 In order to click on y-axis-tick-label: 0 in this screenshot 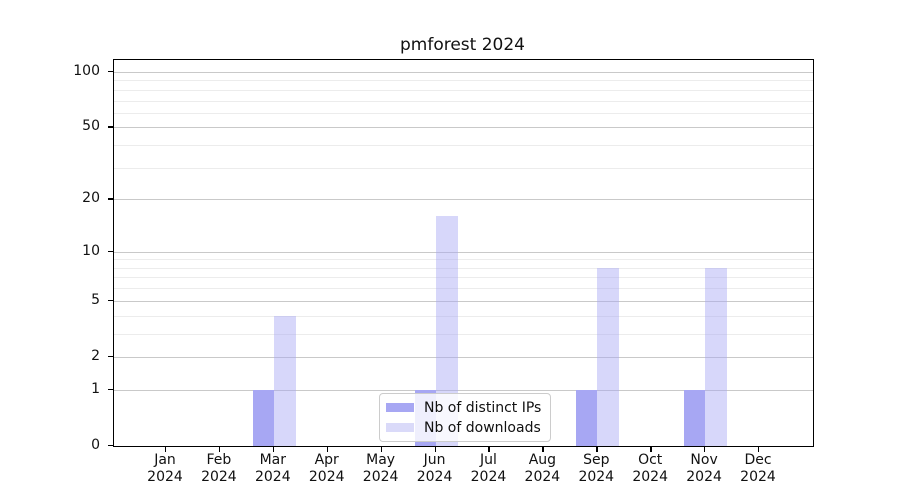, I will do `click(95, 445)`.